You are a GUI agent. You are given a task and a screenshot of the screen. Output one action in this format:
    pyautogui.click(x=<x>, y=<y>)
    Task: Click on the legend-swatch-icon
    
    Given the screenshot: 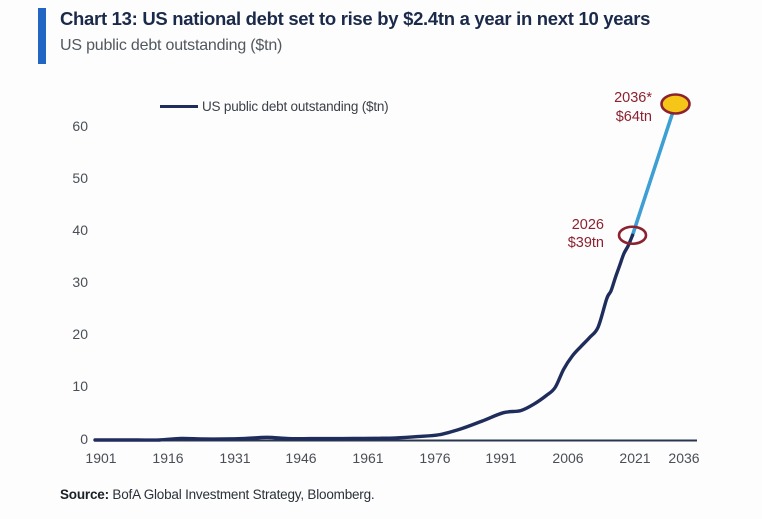 What is the action you would take?
    pyautogui.click(x=179, y=106)
    